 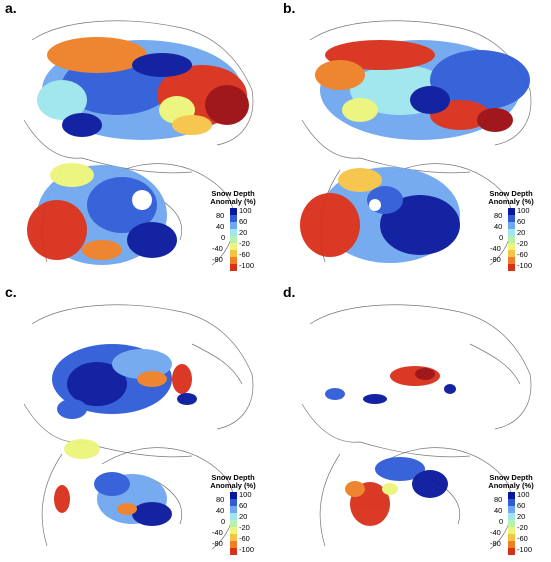 I want to click on panel-label-b: b., so click(x=289, y=8).